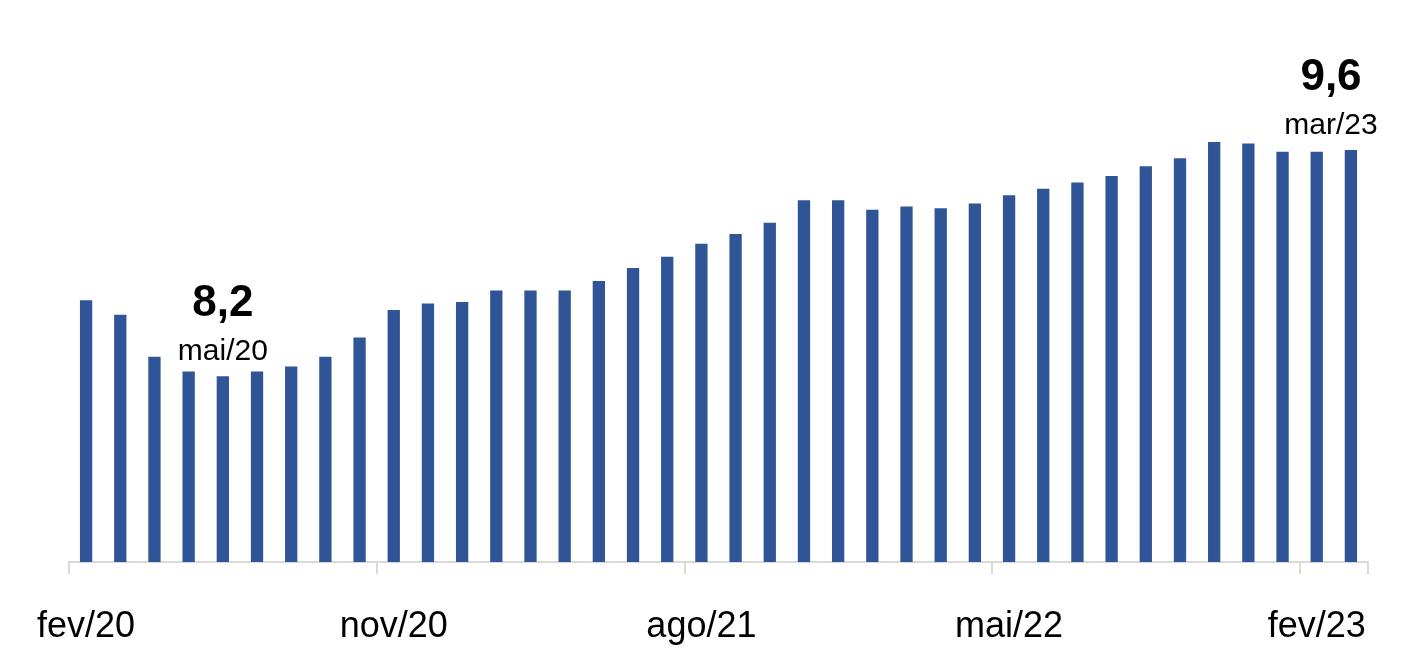  Describe the element at coordinates (1331, 74) in the screenshot. I see `data-label: 9,6` at that location.